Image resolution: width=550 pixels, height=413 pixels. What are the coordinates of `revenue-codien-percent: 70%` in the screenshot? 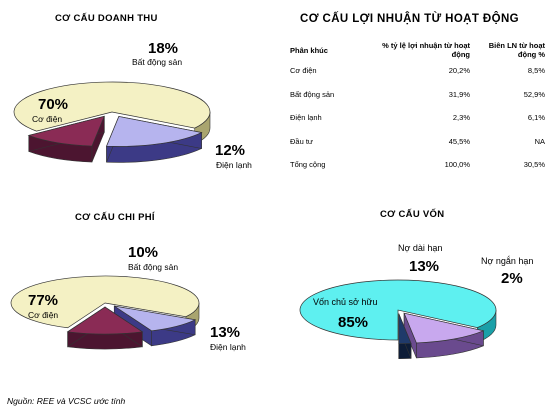 It's located at (53, 104).